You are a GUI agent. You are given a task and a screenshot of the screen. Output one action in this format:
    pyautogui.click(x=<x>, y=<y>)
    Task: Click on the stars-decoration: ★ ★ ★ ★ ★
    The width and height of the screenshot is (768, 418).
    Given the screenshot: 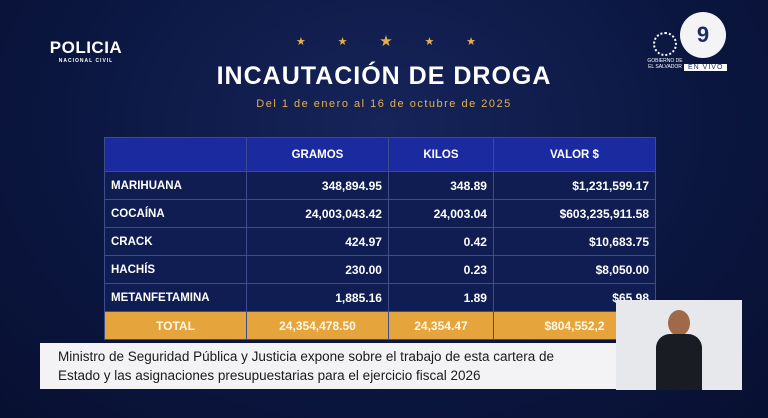 What is the action you would take?
    pyautogui.click(x=386, y=41)
    